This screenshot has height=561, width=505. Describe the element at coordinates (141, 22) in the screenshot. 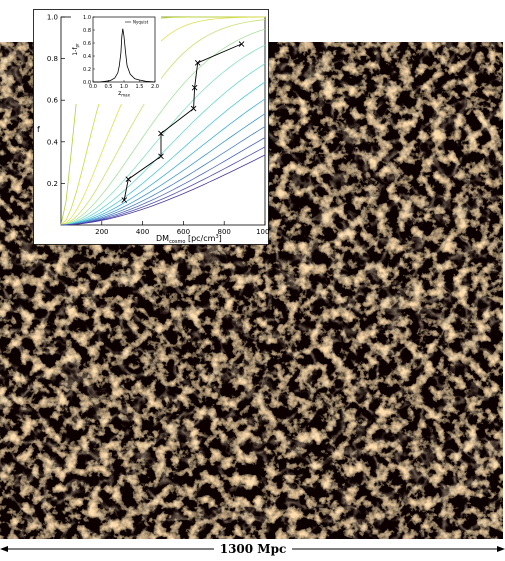

I see `legend-label: Nyquist` at that location.